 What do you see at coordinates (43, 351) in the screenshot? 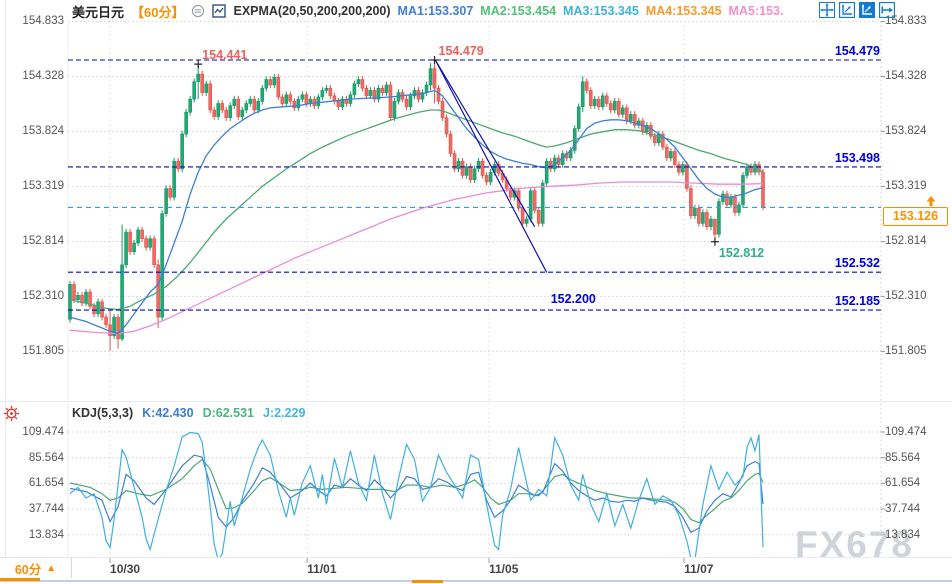
I see `price-axis-label-left: 151.805` at bounding box center [43, 351].